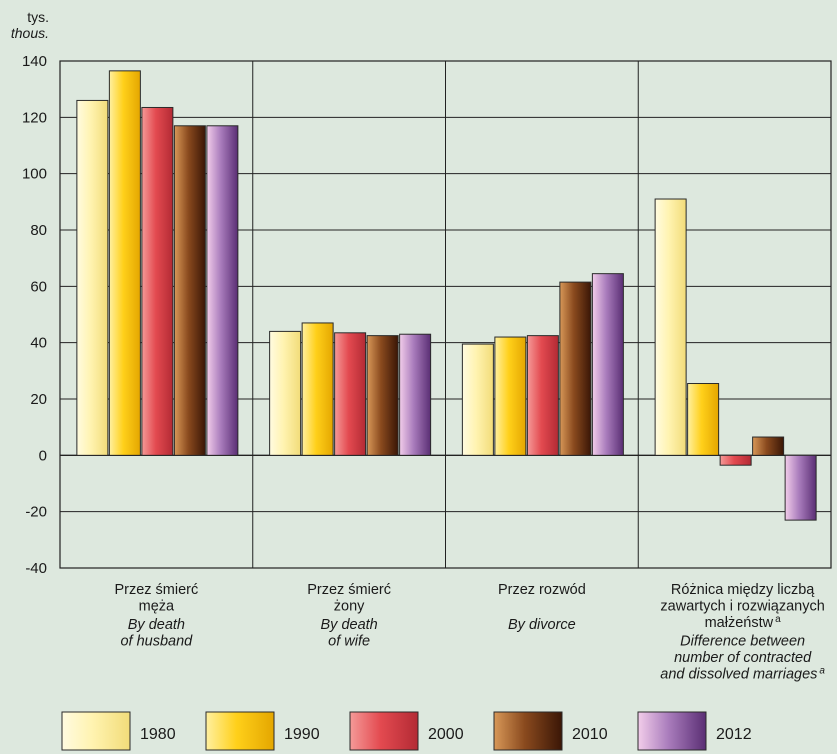 This screenshot has height=754, width=837. What do you see at coordinates (607, 364) in the screenshot?
I see `bar-2012-cat3` at bounding box center [607, 364].